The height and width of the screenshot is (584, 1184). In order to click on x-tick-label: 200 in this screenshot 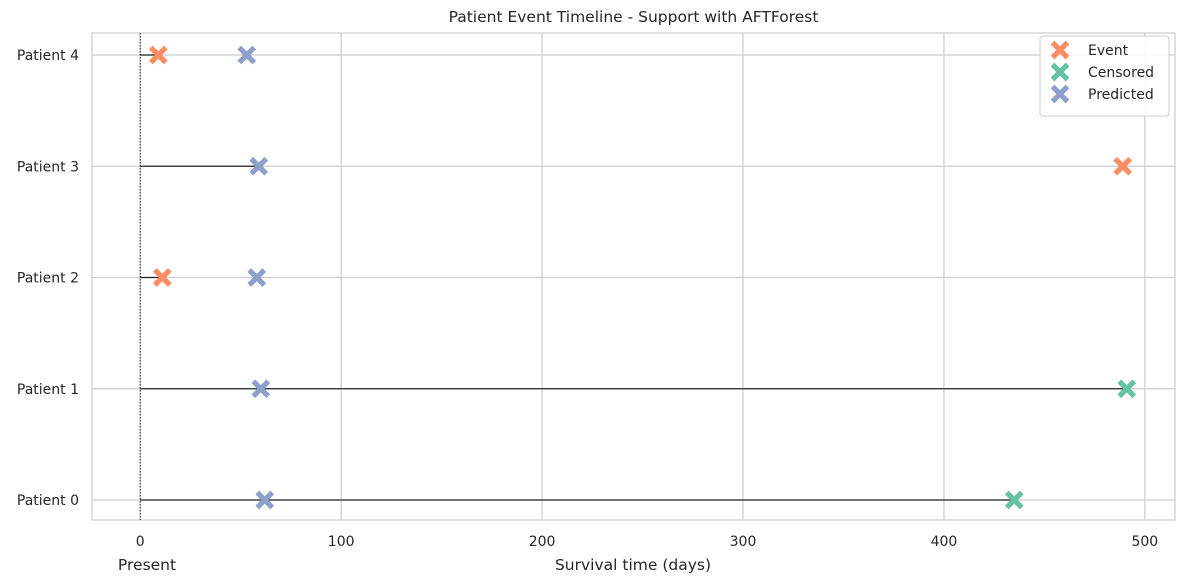, I will do `click(542, 542)`.